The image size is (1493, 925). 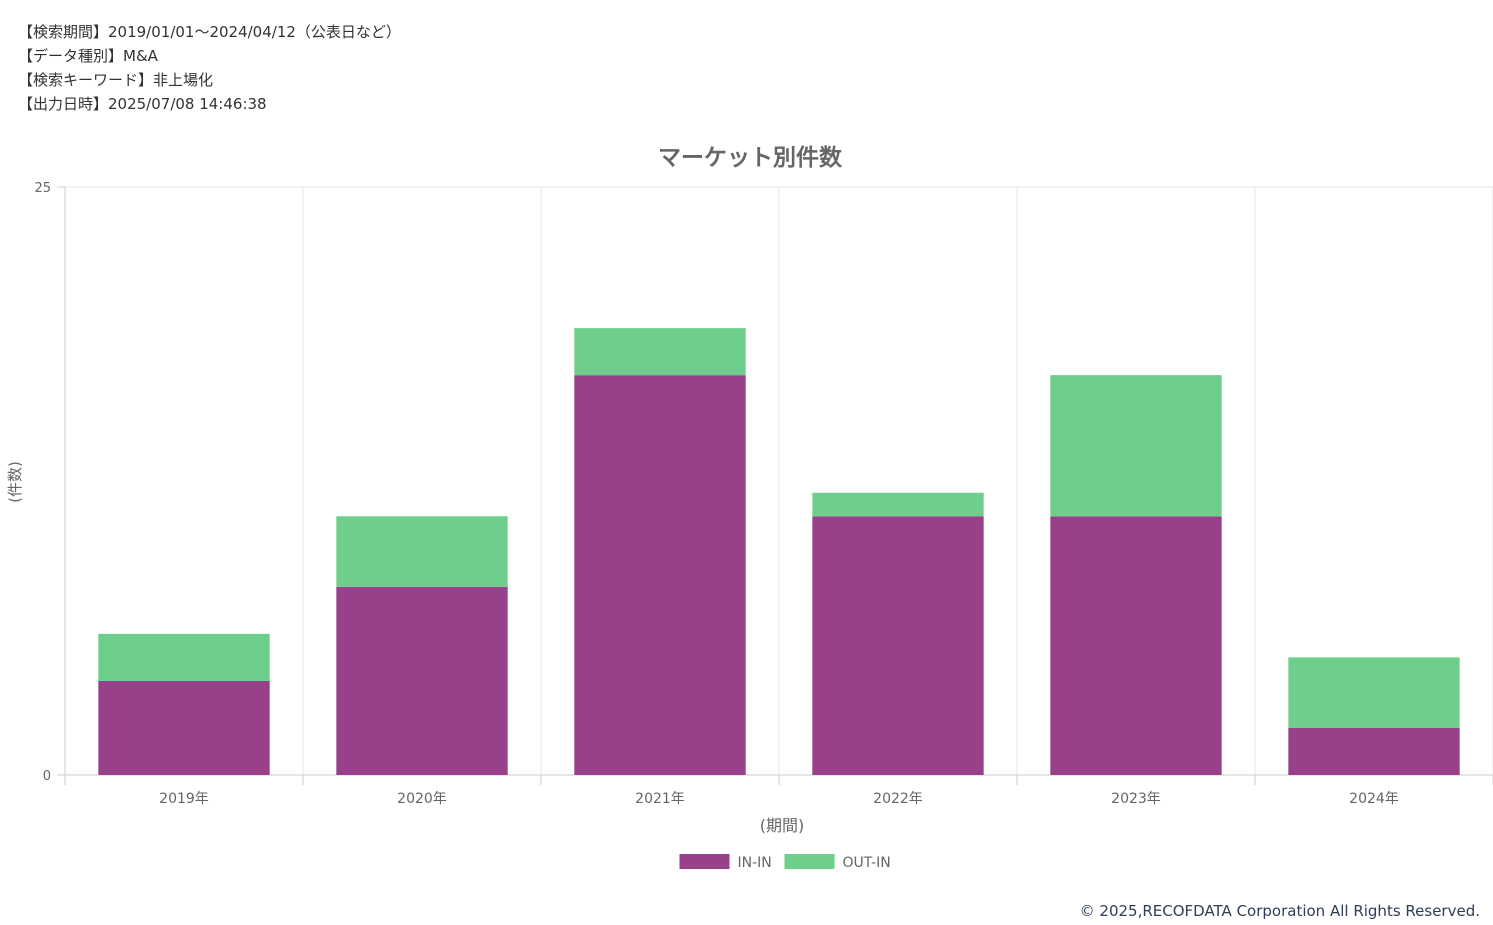 What do you see at coordinates (660, 799) in the screenshot?
I see `x-tick-label: 2021年` at bounding box center [660, 799].